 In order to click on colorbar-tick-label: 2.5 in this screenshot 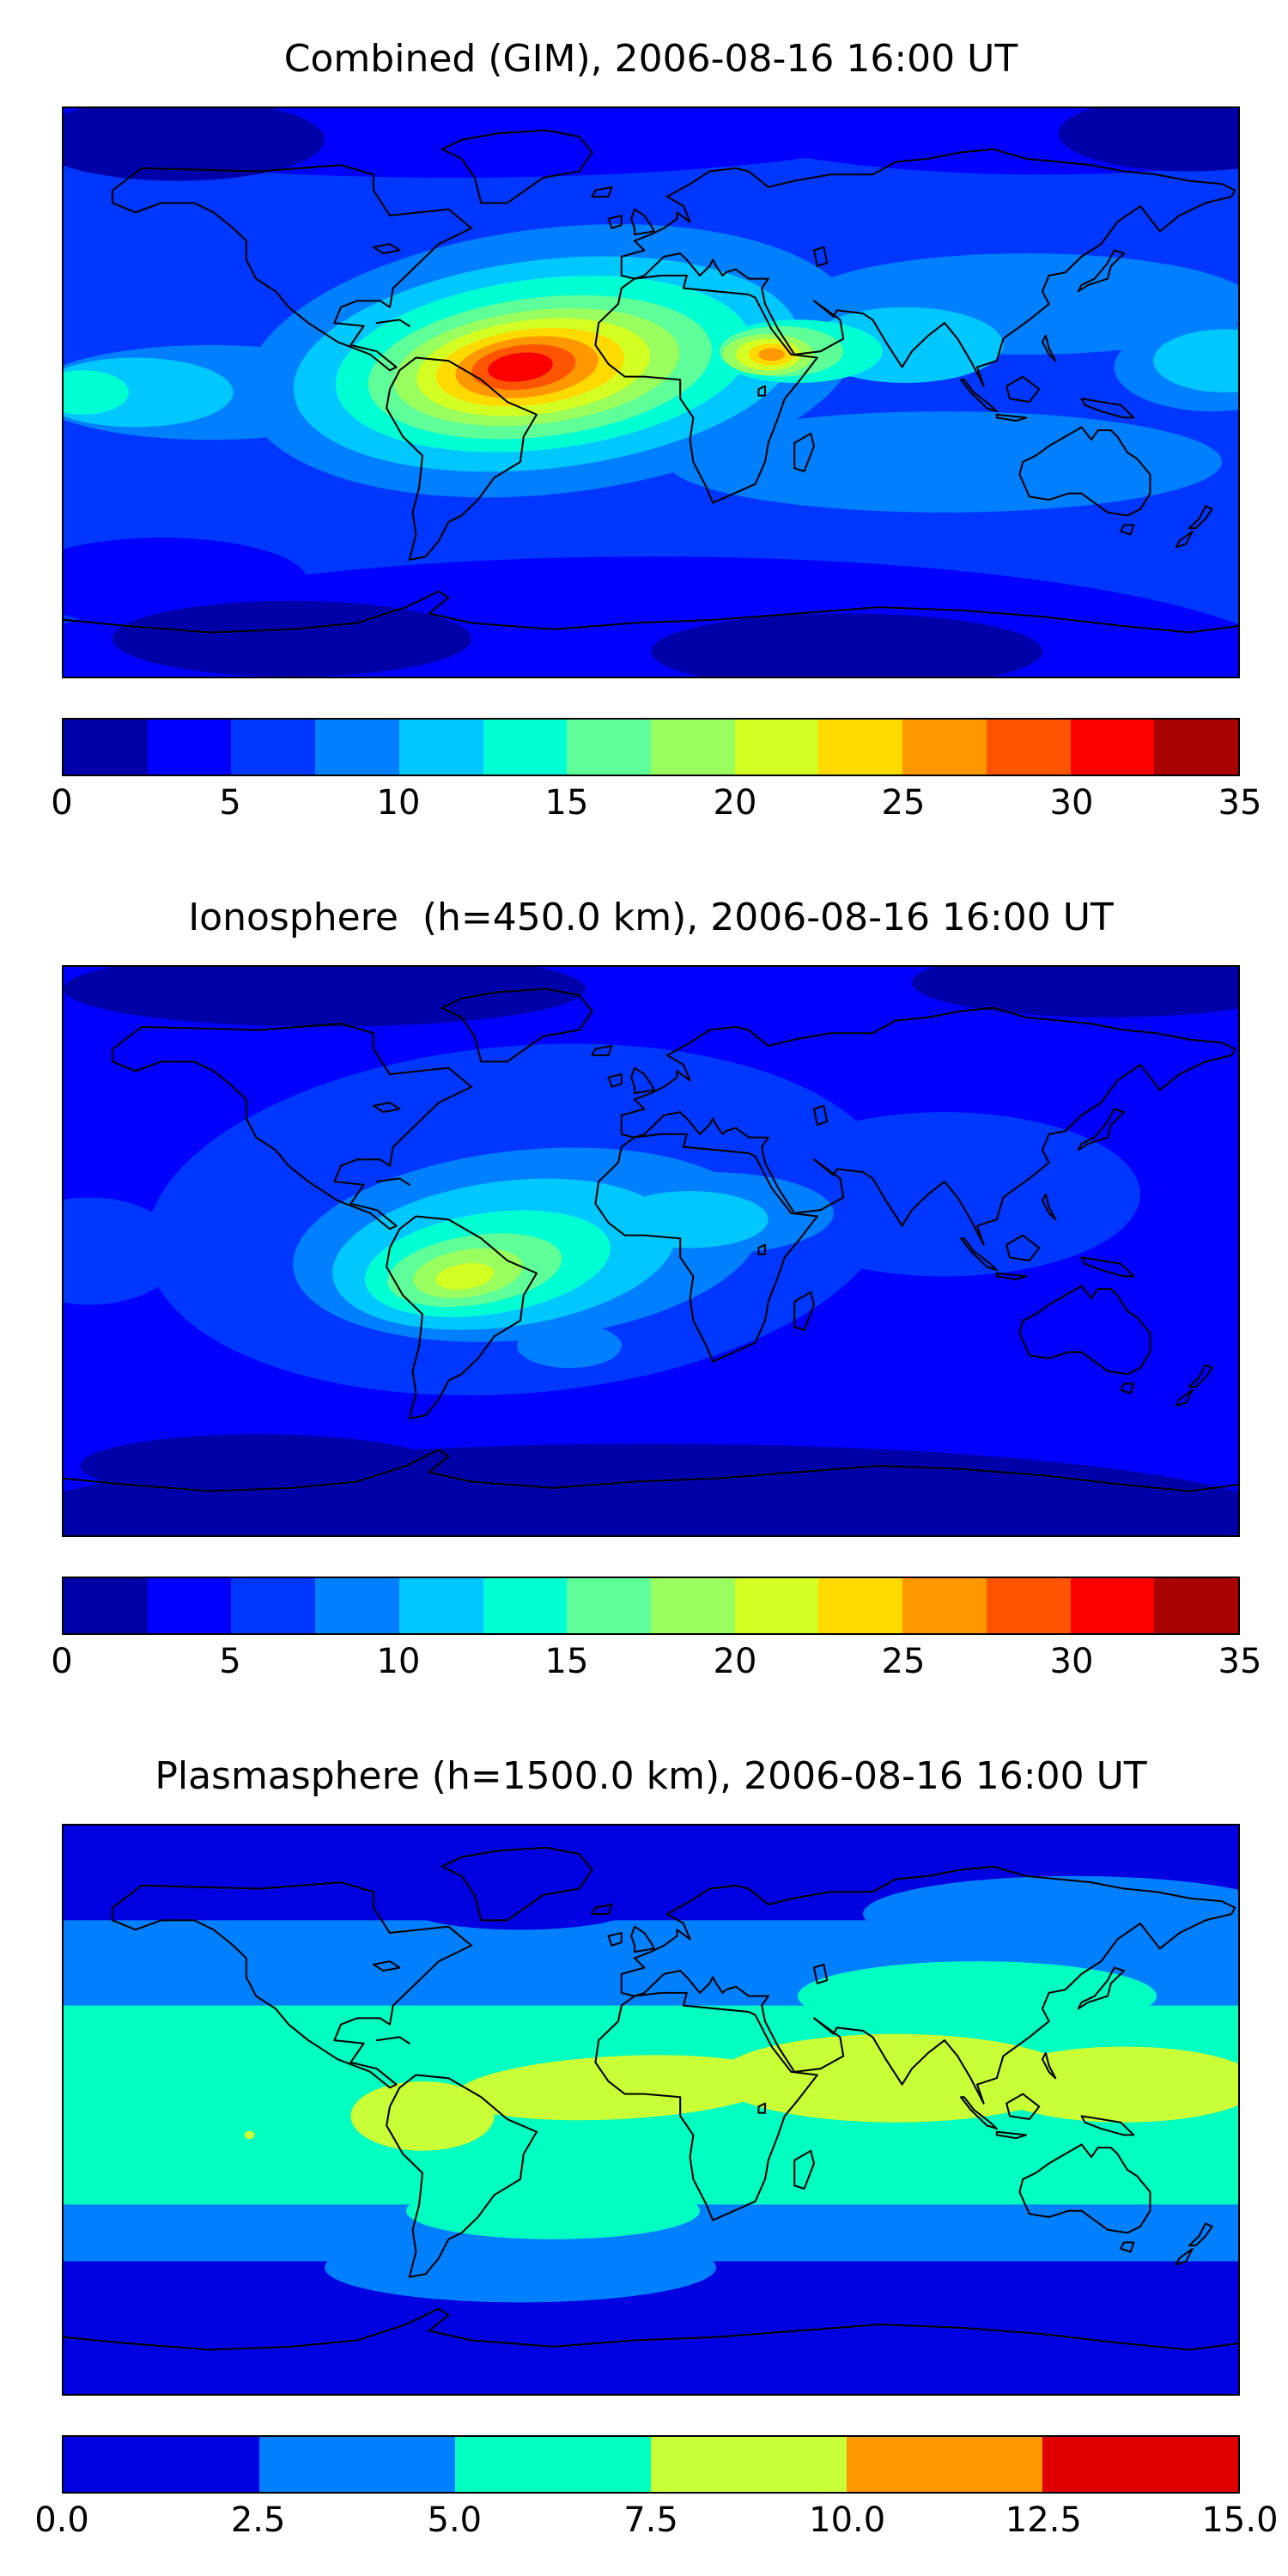, I will do `click(258, 2520)`.